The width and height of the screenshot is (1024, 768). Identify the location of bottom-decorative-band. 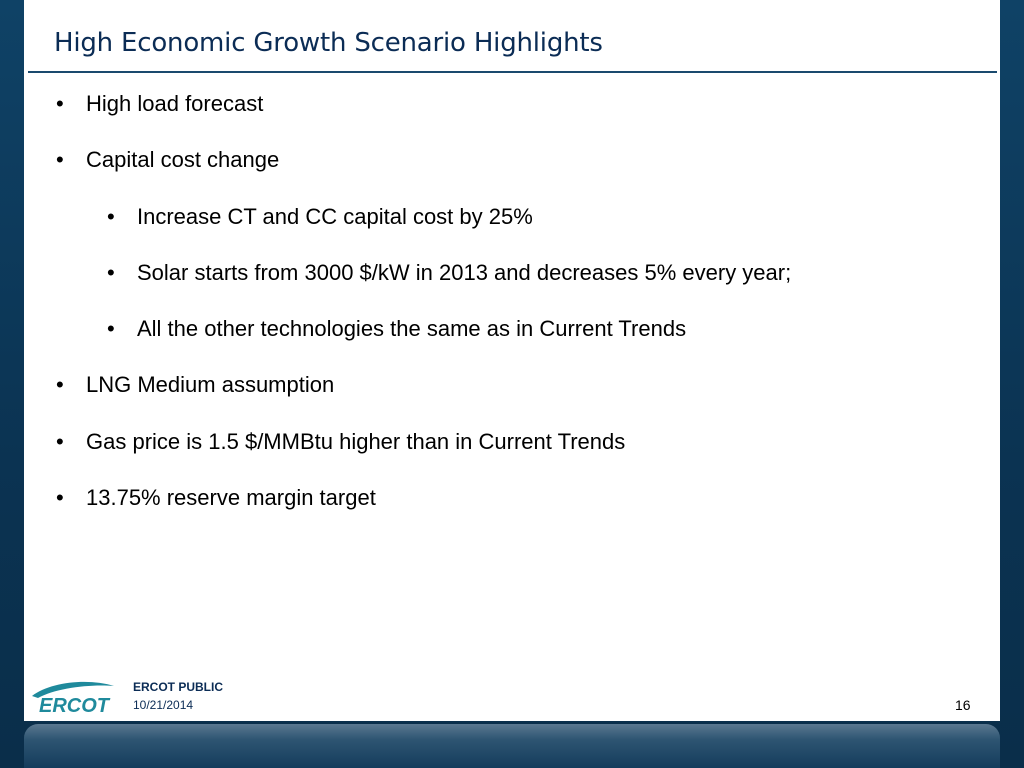
(512, 746).